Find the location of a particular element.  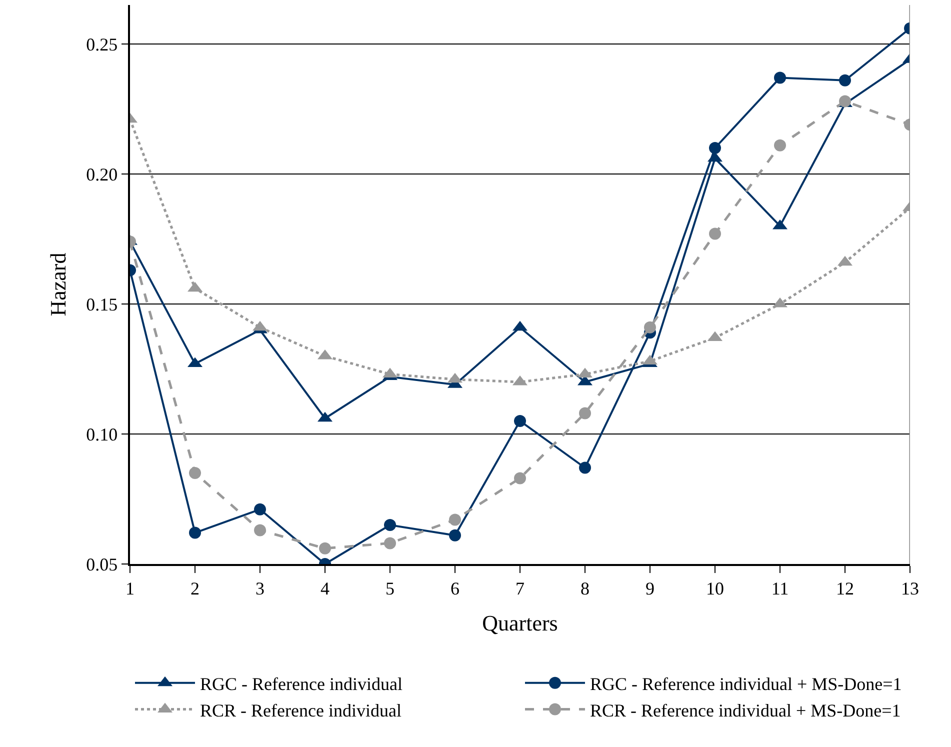

legend-label: RCR - Reference individual + MS-Done=1 is located at coordinates (745, 710).